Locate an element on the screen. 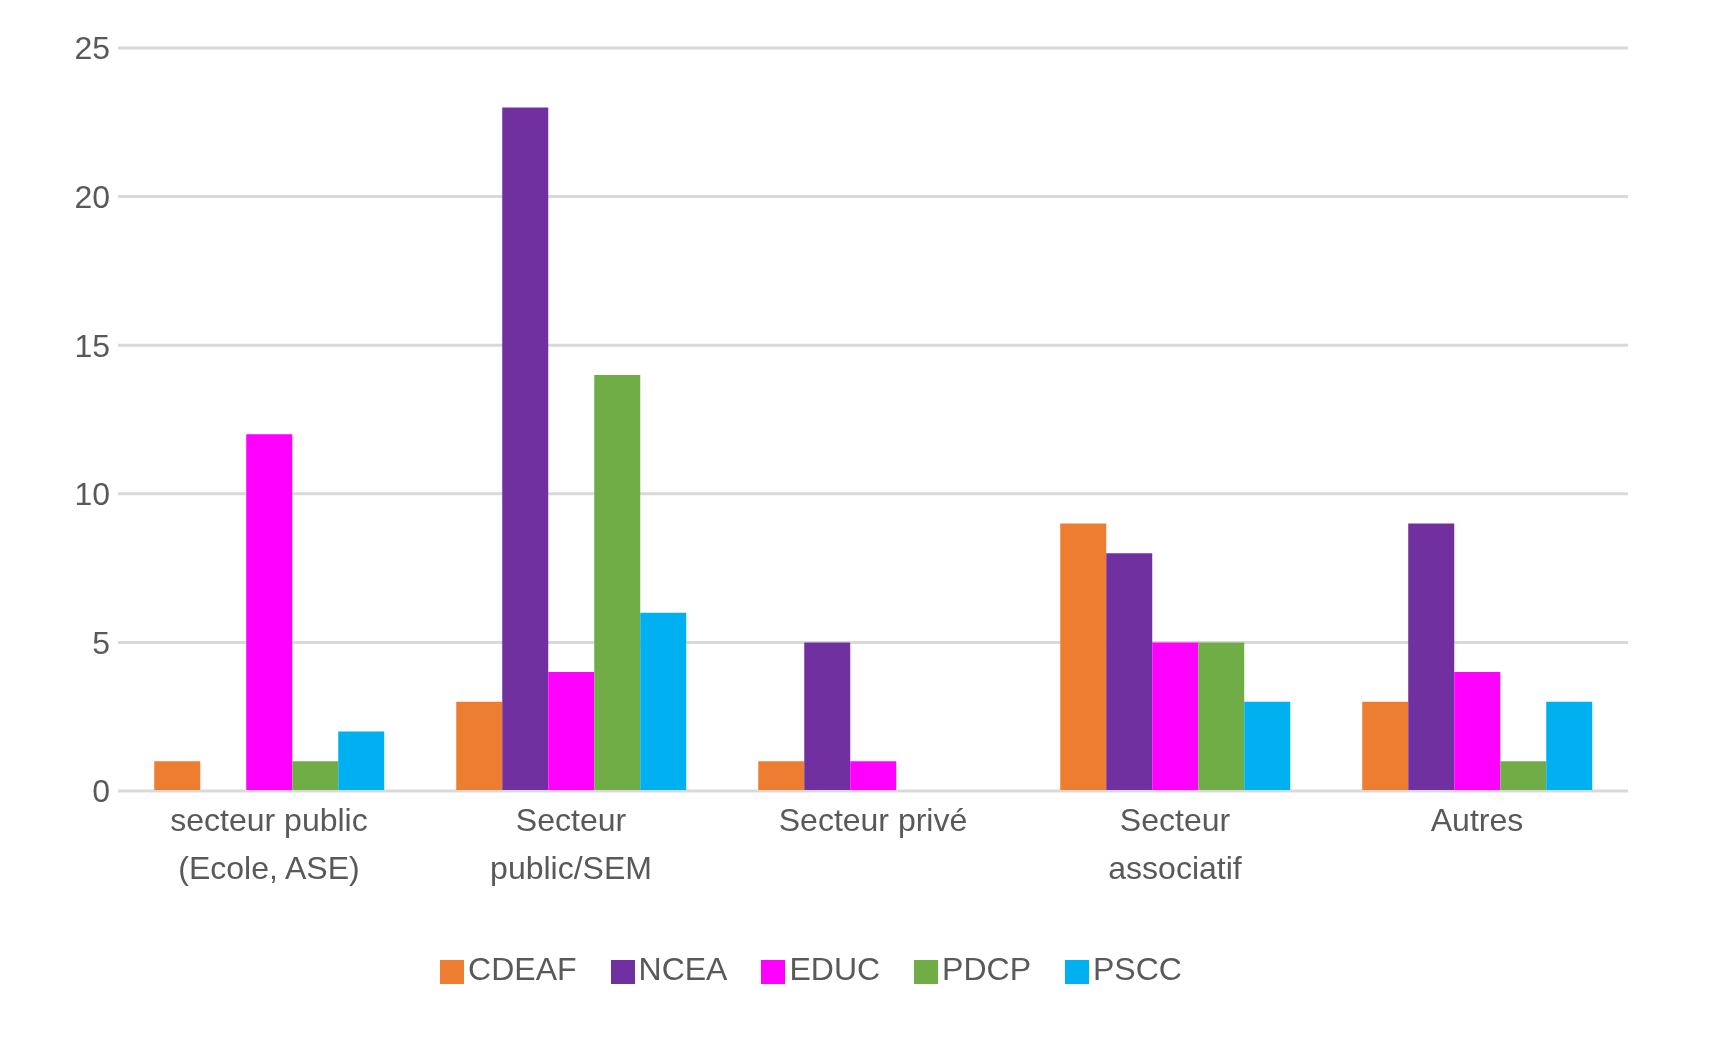 The height and width of the screenshot is (1041, 1729). x-tick-label: secteur public (Ecole, ASE) is located at coordinates (269, 844).